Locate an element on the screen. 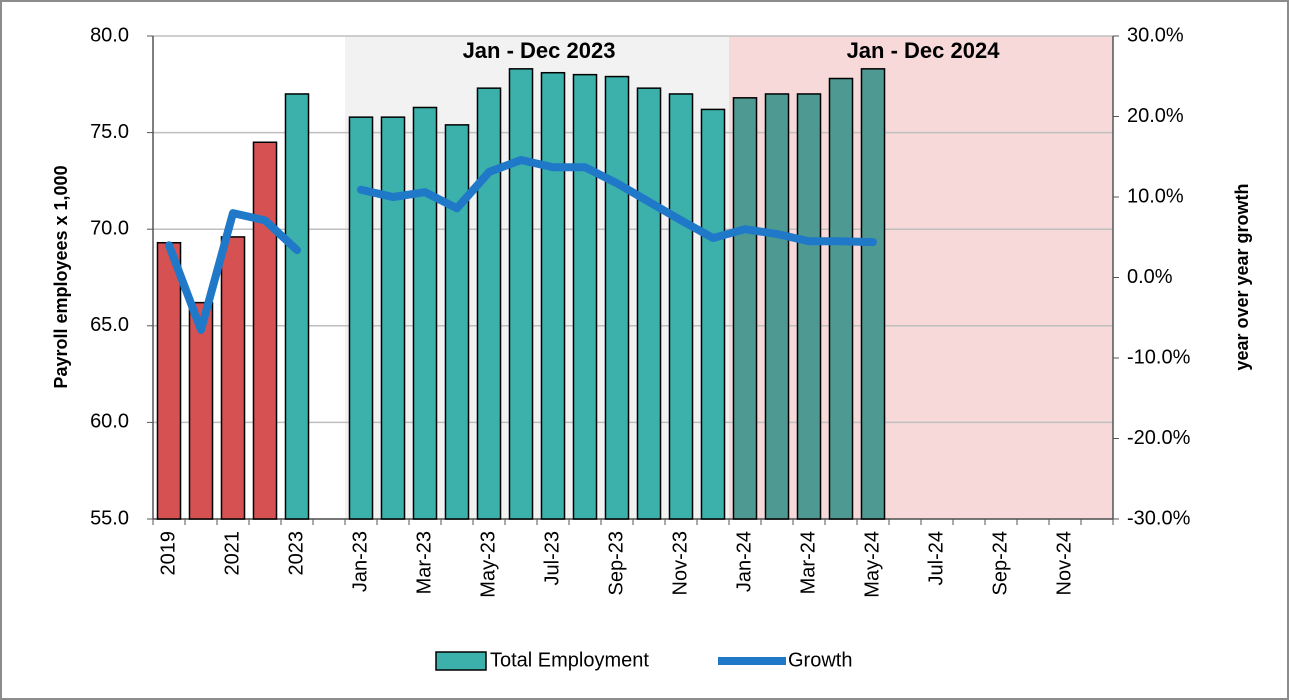 Image resolution: width=1289 pixels, height=700 pixels. y2-tick-label: -20.0% is located at coordinates (1159, 438).